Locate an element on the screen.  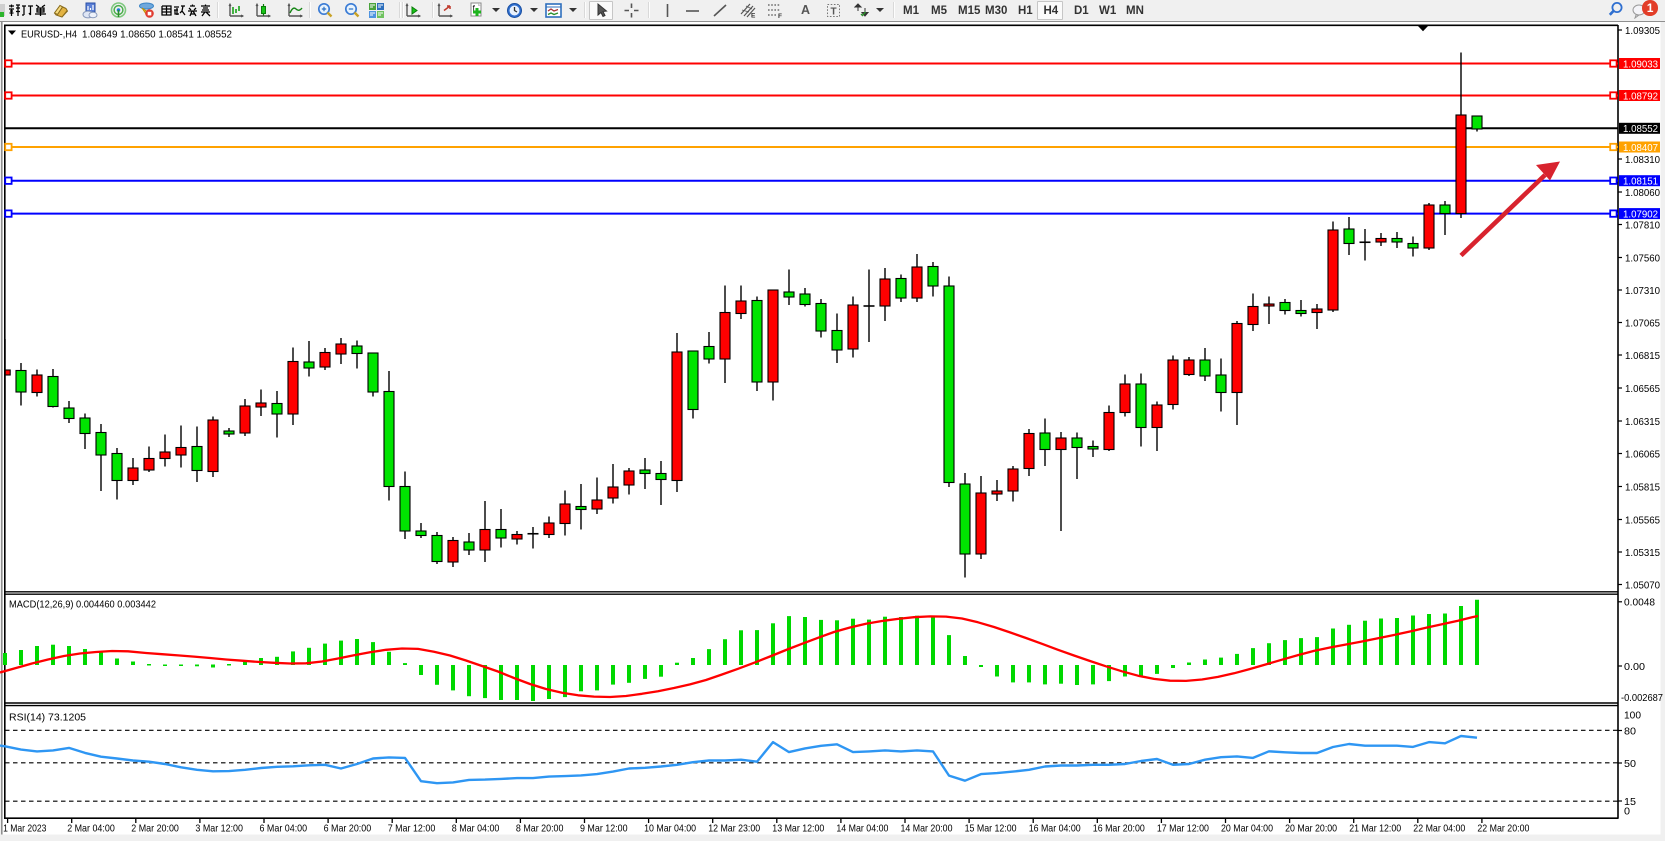
svg-text: 9 Mar 12:00 is located at coordinates (604, 829).